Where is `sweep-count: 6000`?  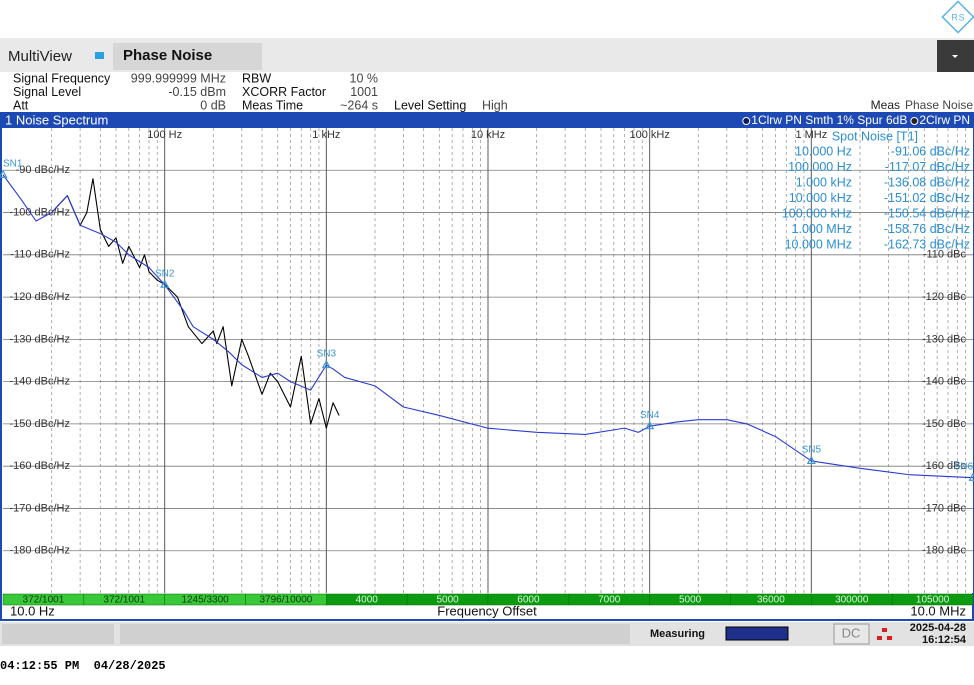
sweep-count: 6000 is located at coordinates (528, 600).